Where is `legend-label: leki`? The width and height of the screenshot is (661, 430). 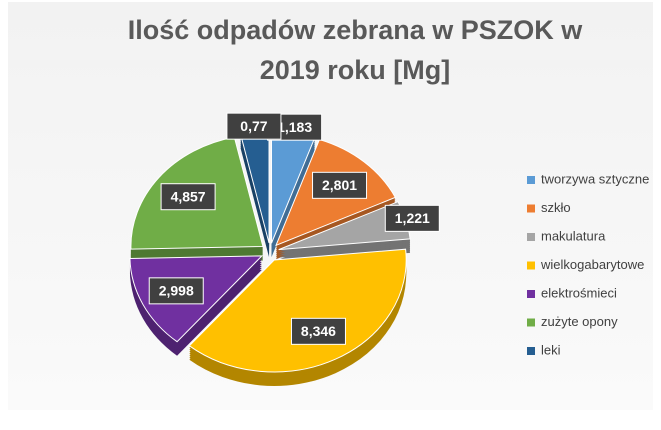
legend-label: leki is located at coordinates (551, 349).